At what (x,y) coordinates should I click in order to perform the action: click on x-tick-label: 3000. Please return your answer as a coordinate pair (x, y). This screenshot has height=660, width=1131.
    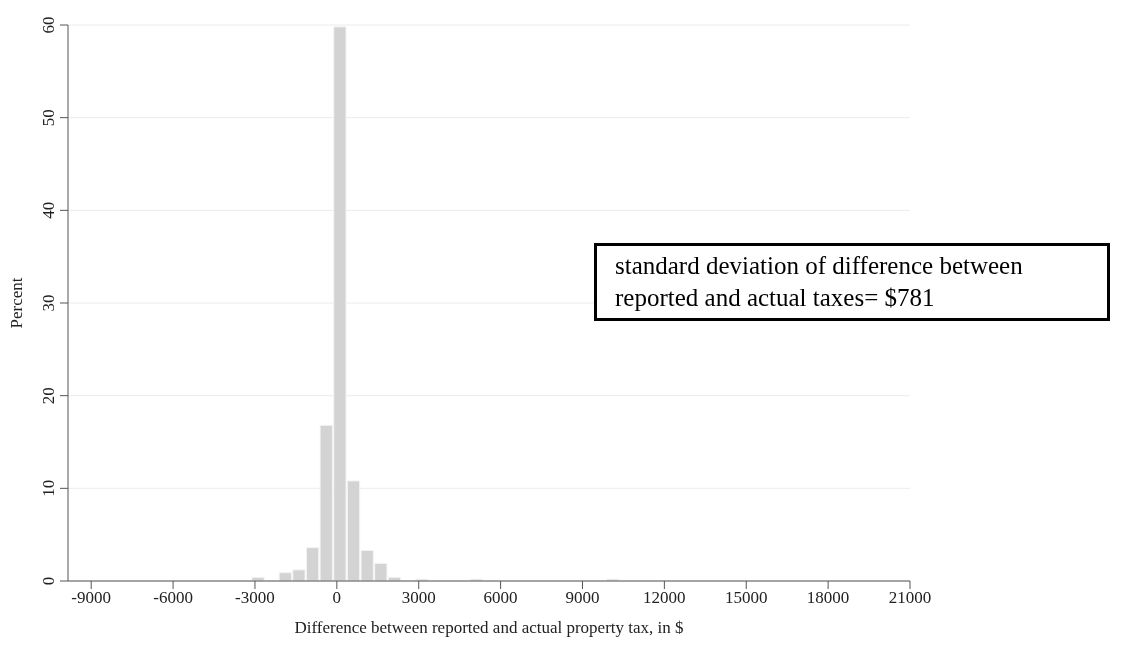
    Looking at the image, I should click on (418, 598).